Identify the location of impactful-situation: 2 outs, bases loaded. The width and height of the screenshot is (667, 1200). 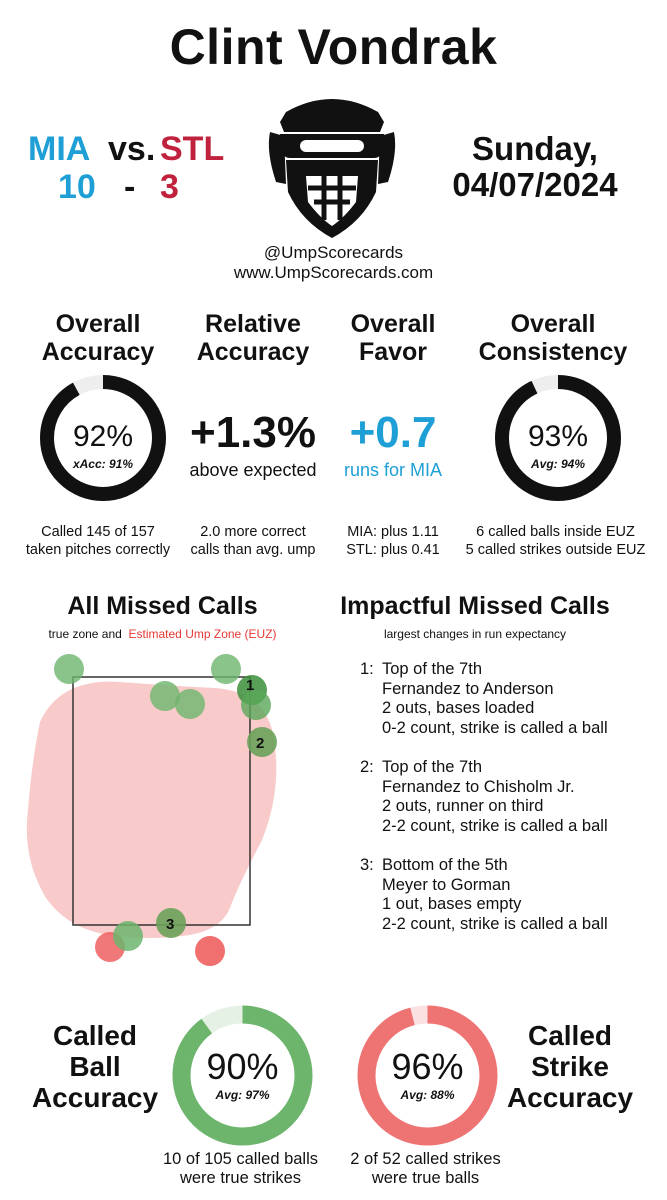
(458, 708).